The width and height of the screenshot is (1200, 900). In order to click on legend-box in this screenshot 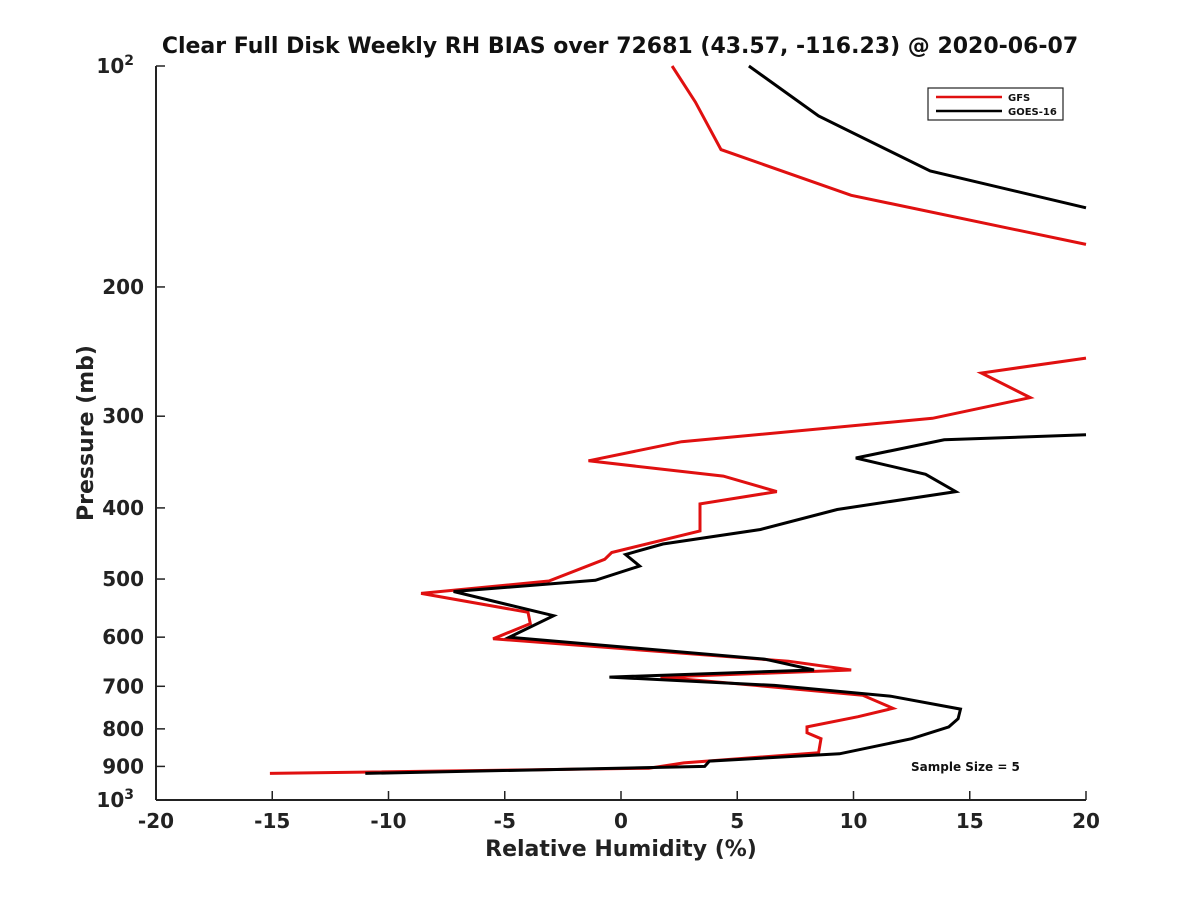, I will do `click(995, 104)`.